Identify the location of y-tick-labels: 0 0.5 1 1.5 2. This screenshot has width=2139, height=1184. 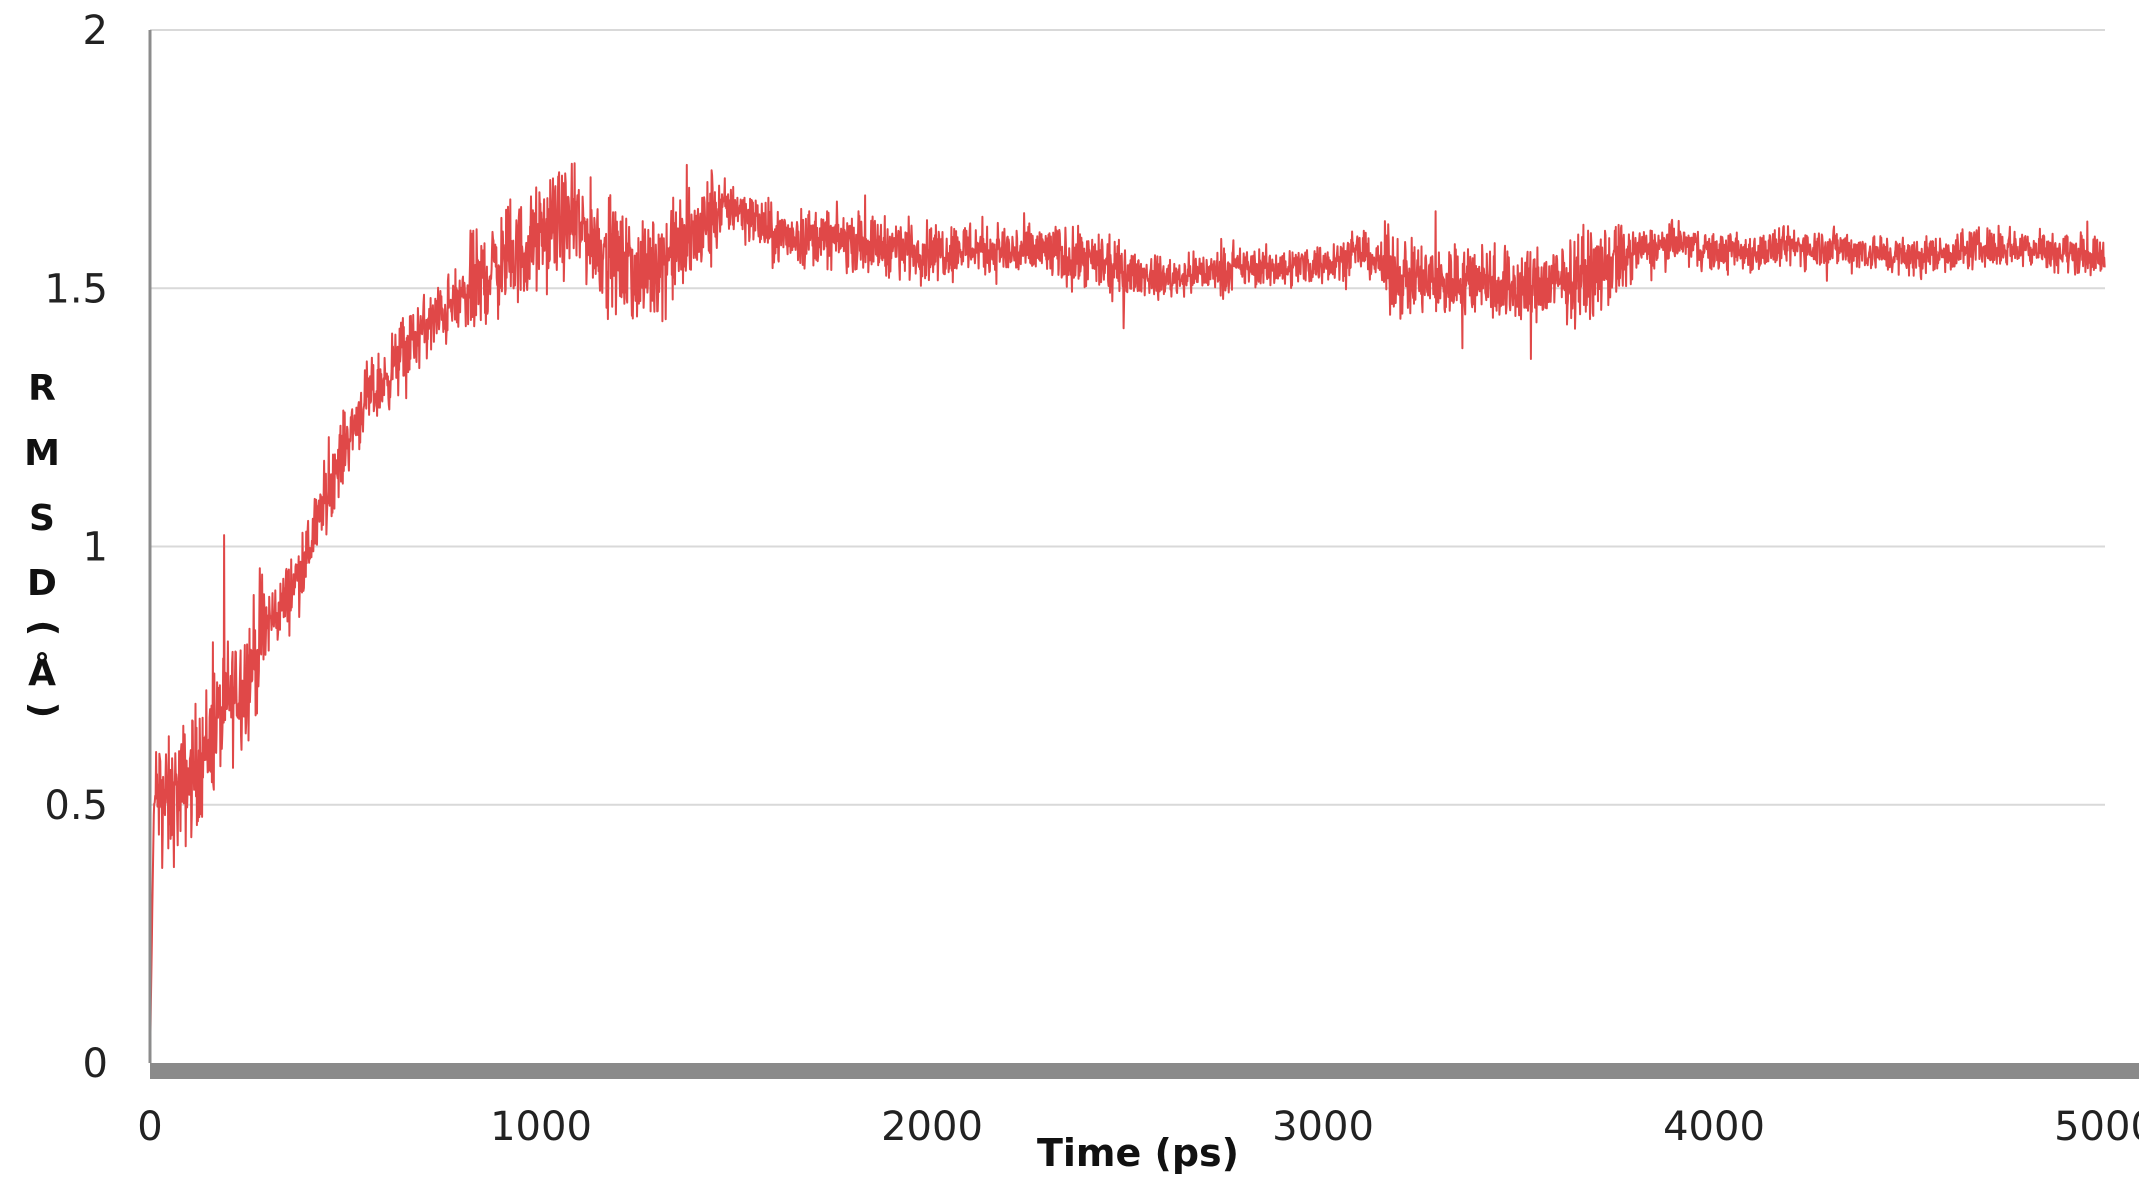
(76, 547).